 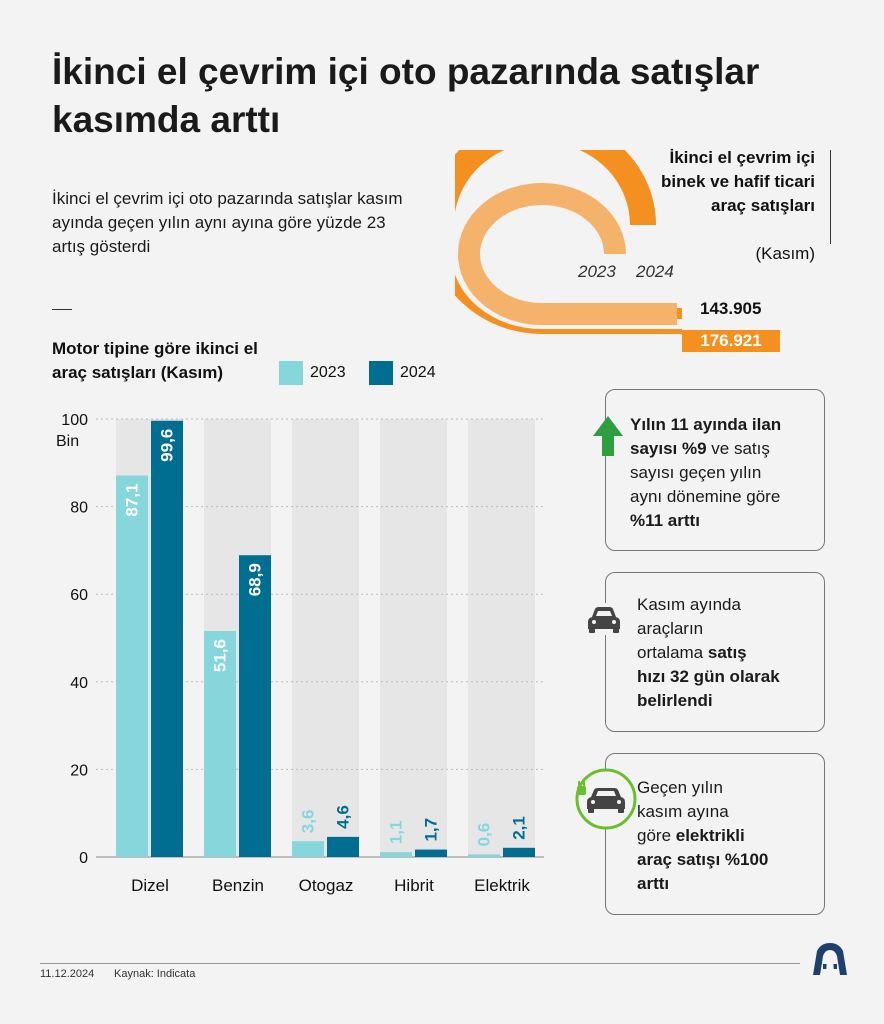 I want to click on y-tick-label: 0, so click(x=83, y=858).